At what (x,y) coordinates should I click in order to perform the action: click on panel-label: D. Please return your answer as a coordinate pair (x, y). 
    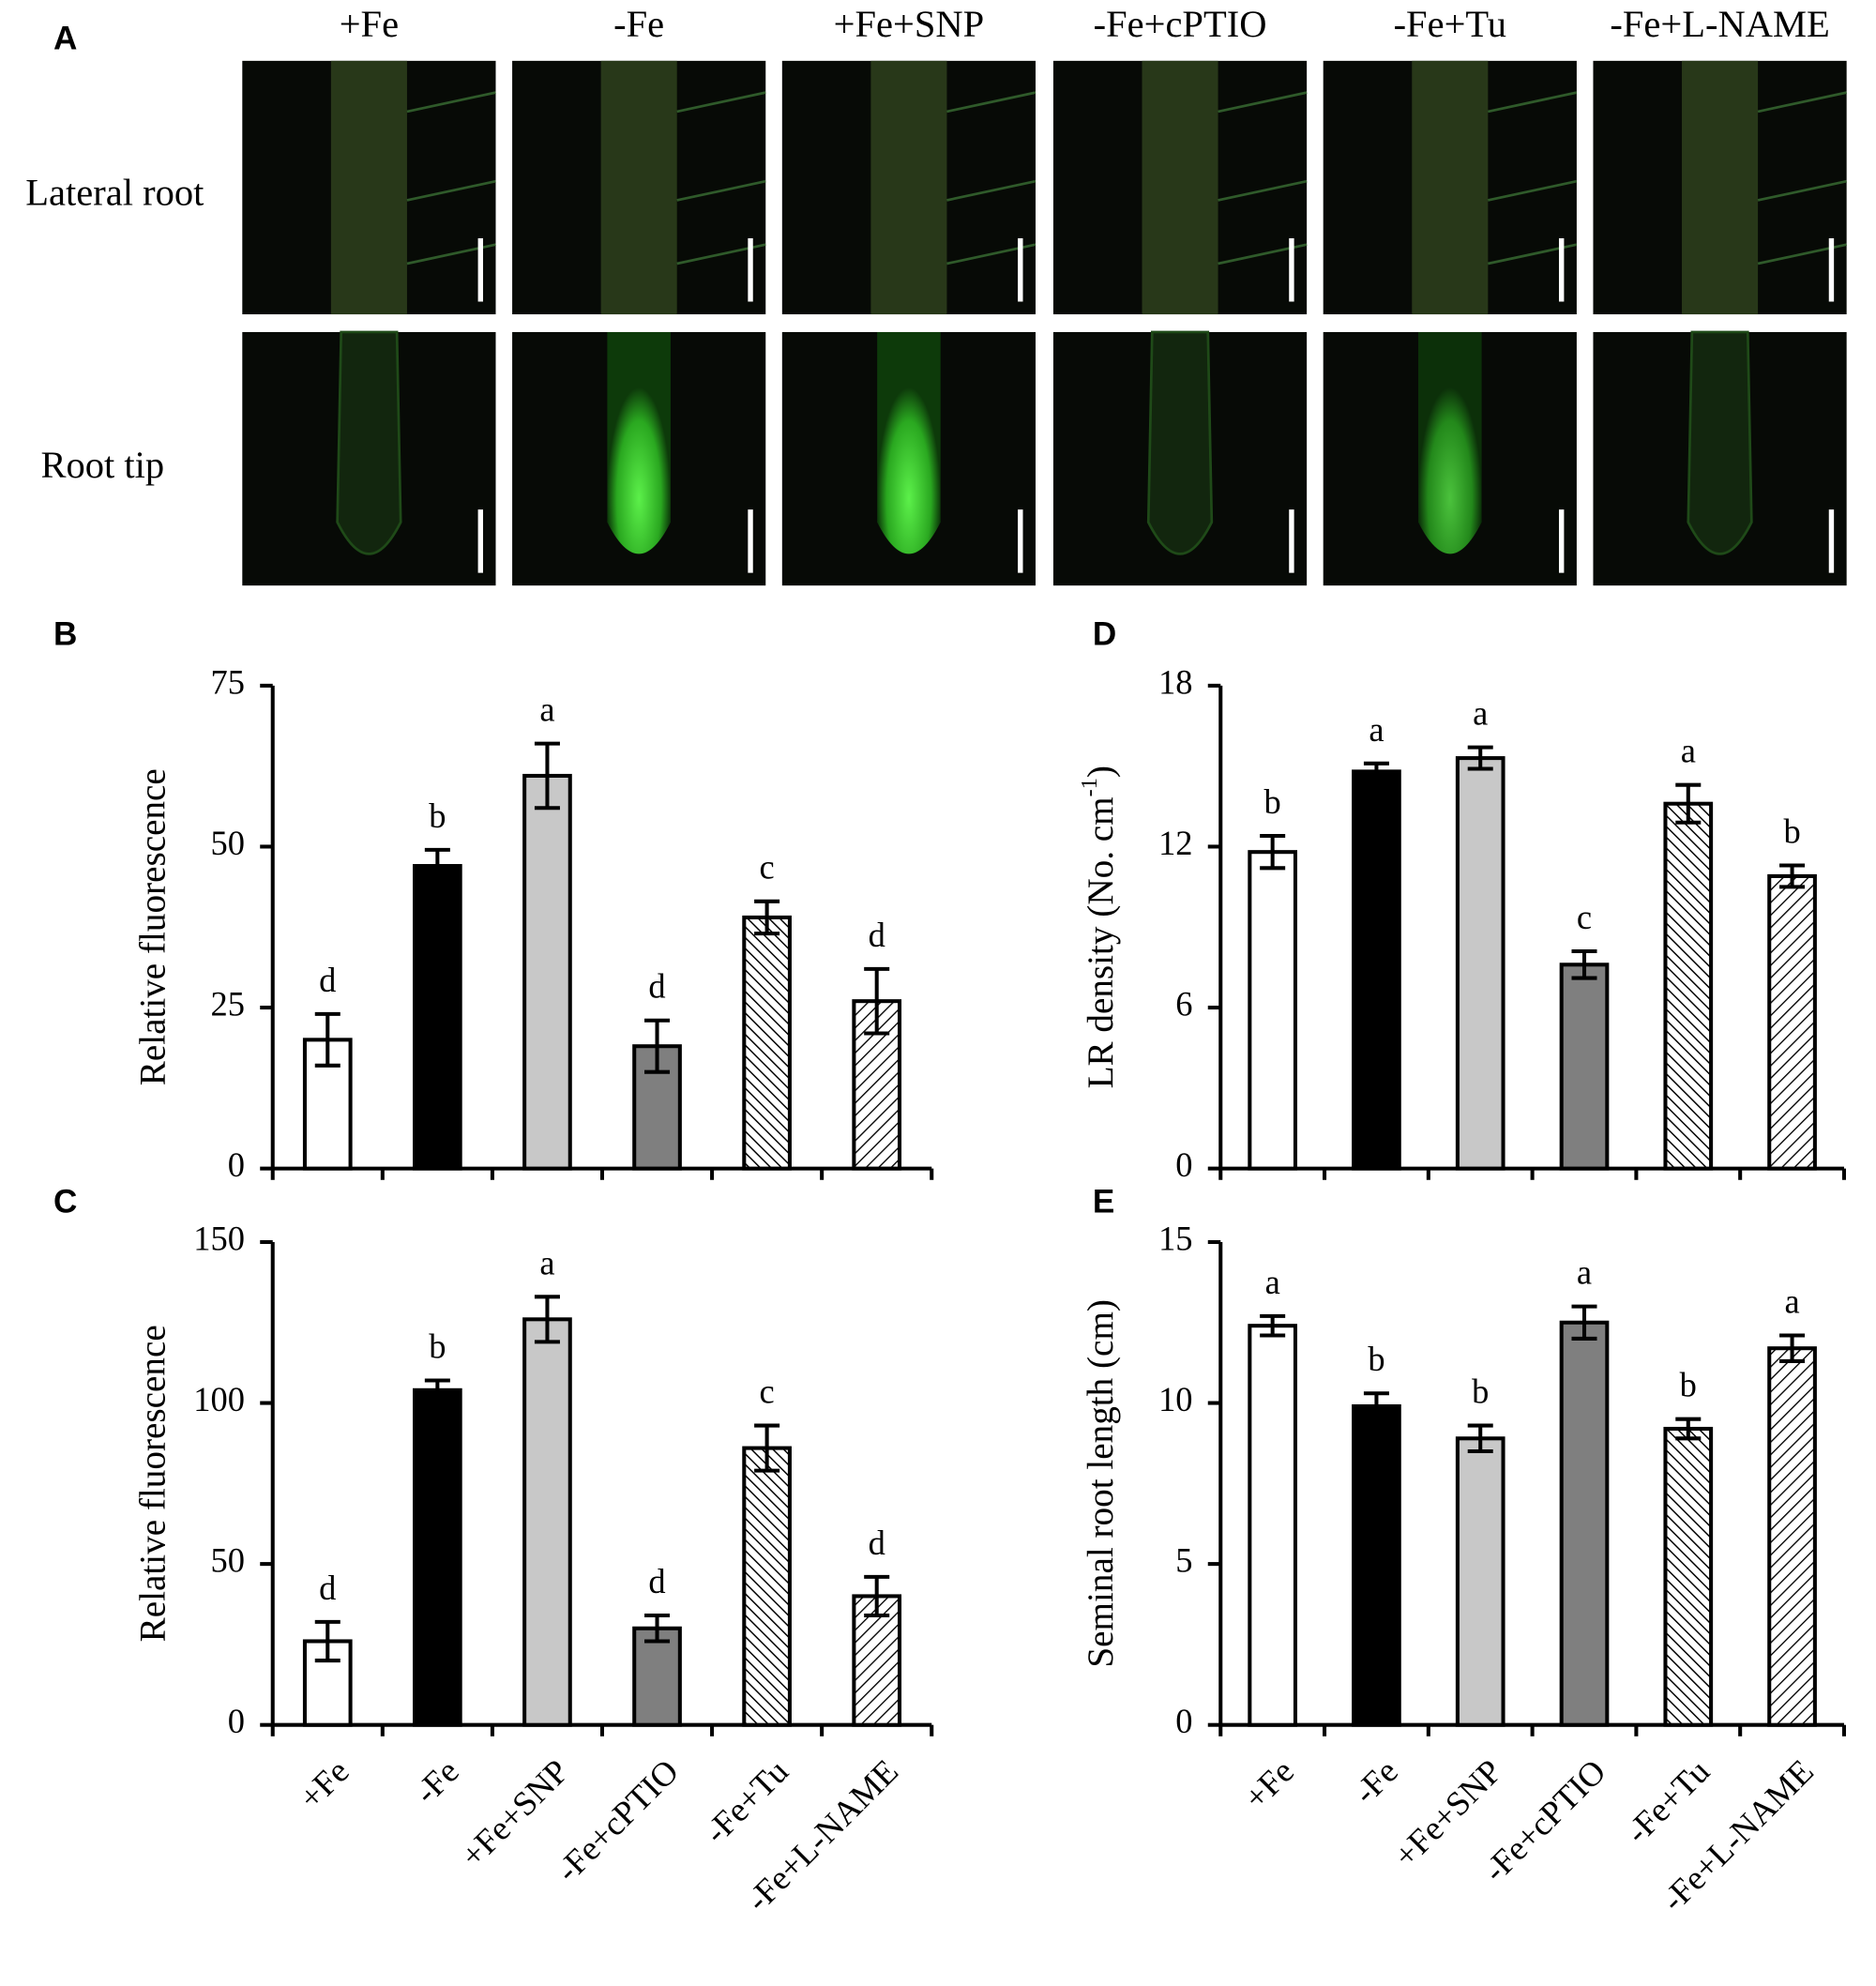
    Looking at the image, I should click on (1104, 634).